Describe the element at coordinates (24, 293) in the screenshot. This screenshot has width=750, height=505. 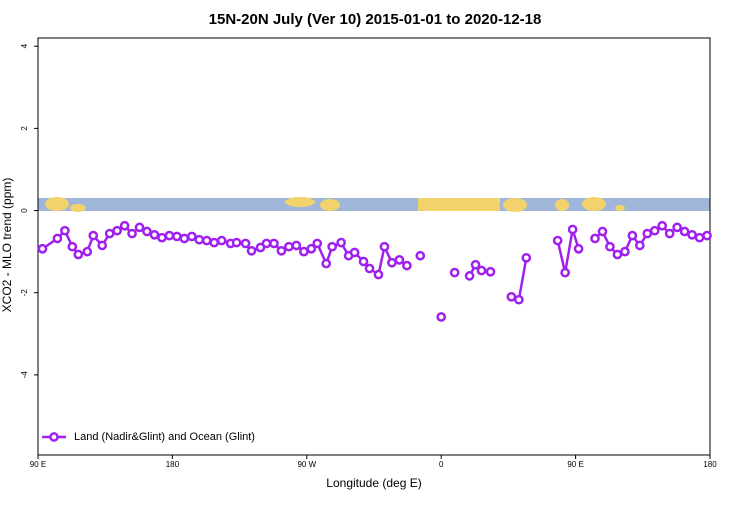
I see `y-tick-label: -2` at that location.